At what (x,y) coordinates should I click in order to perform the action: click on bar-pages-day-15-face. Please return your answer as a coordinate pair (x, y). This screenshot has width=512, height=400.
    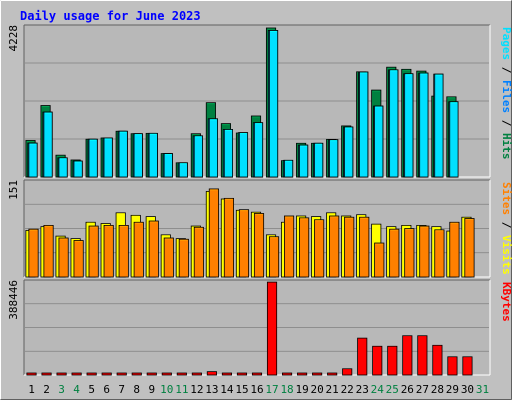
    Looking at the image, I should click on (243, 155).